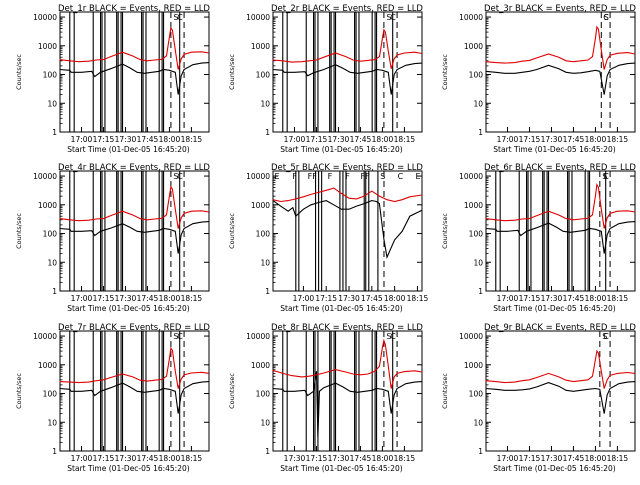 The width and height of the screenshot is (640, 485). What do you see at coordinates (347, 9) in the screenshot?
I see `chart-title: Det_2r BLACK = Events, RED = LLD` at bounding box center [347, 9].